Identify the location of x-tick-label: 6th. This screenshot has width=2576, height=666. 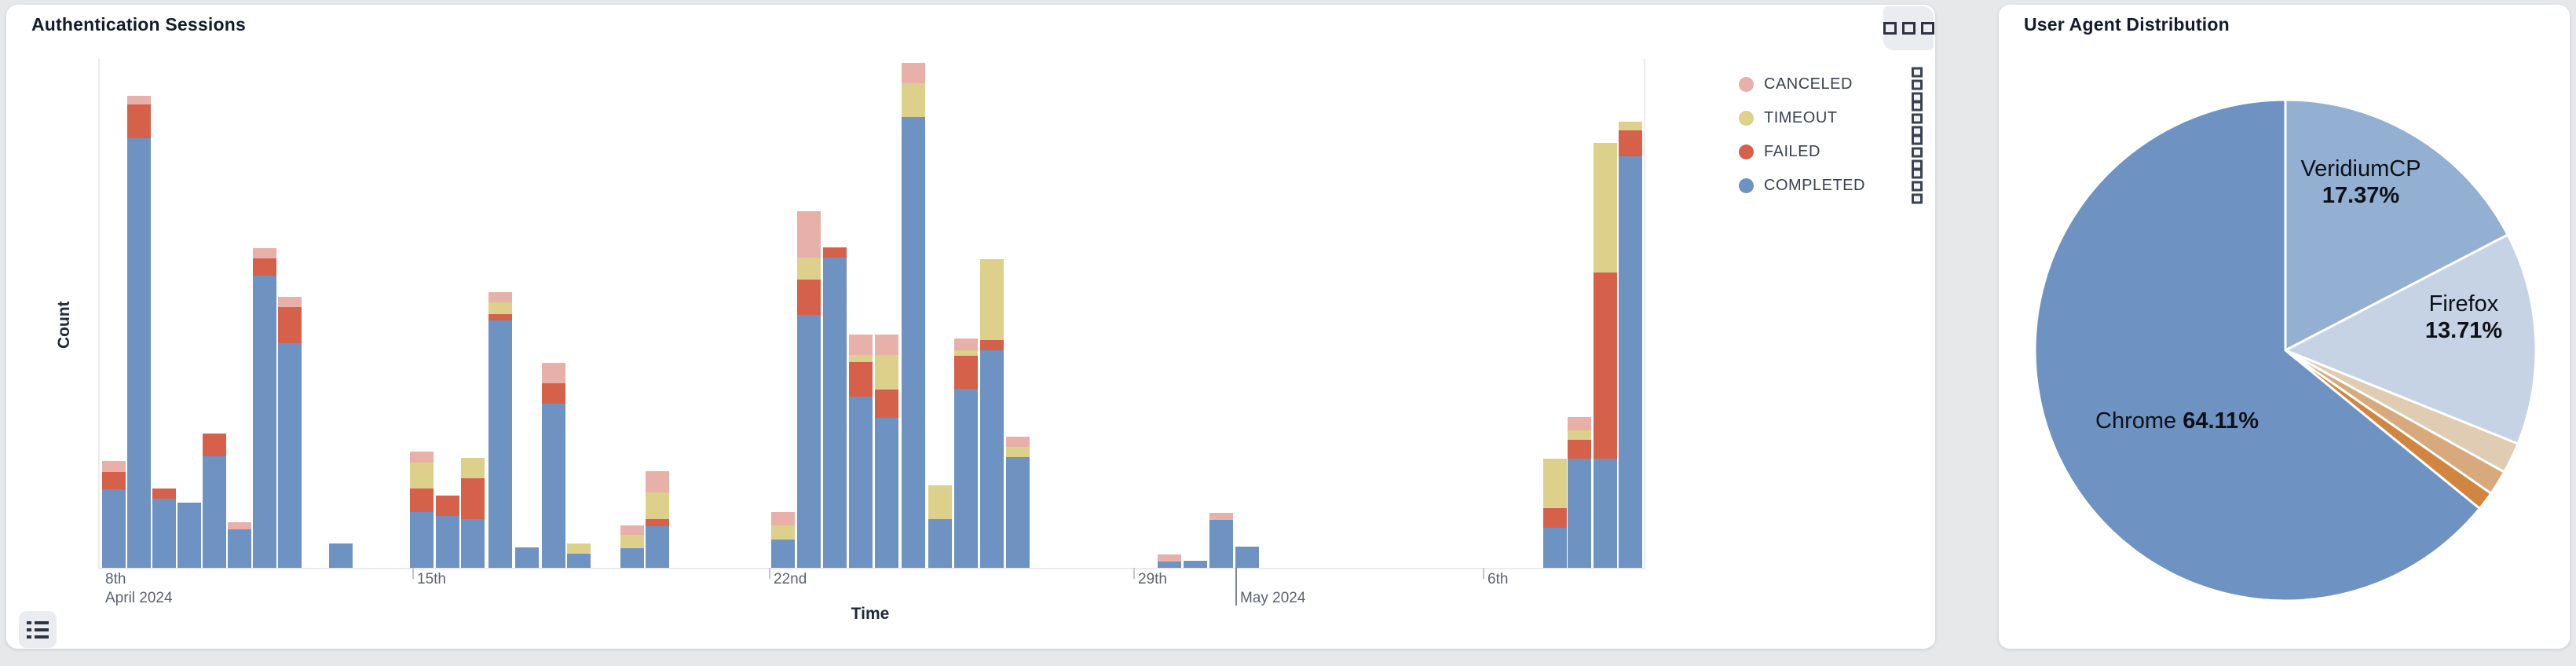
(1498, 579).